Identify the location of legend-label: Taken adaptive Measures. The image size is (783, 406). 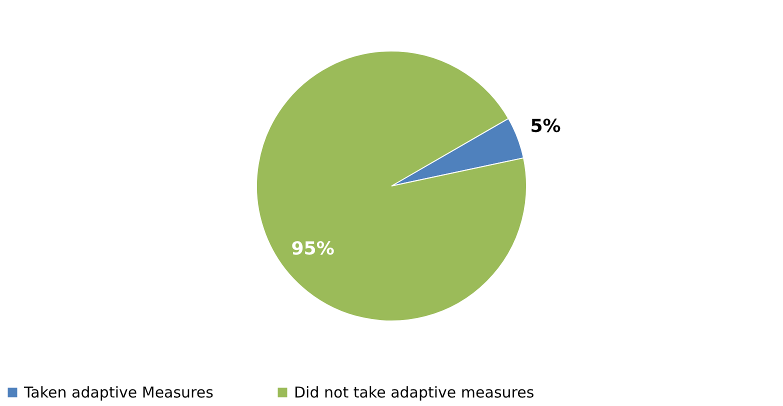
(118, 393).